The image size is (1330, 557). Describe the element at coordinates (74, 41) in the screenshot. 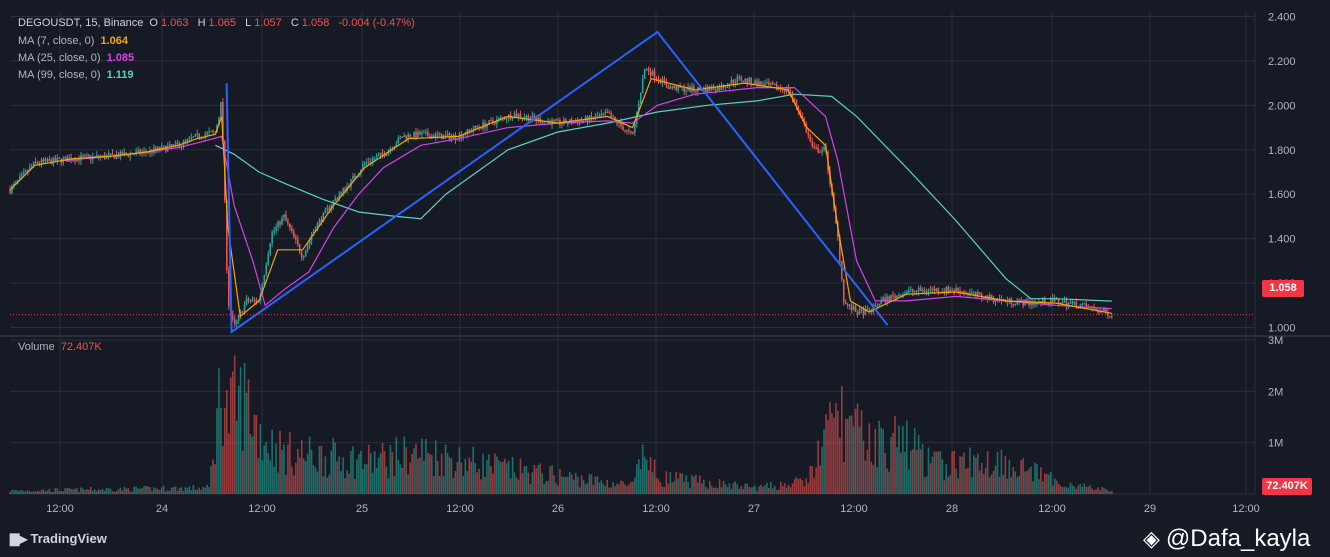

I see `ma7-legend: MA (7, close, 0) 1.064` at that location.